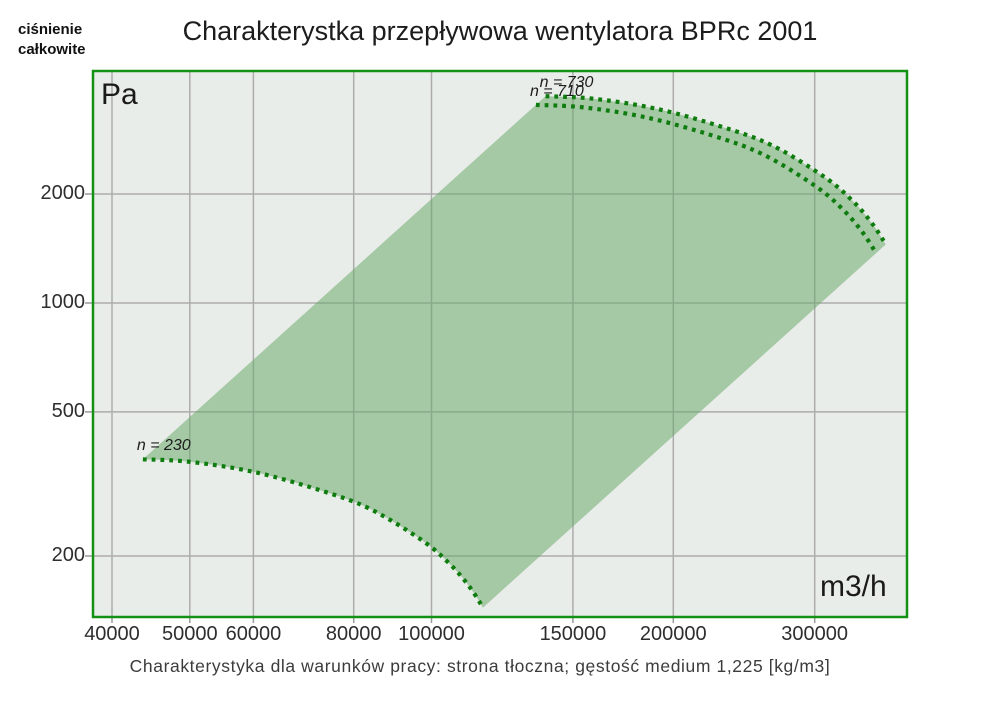 Image resolution: width=1000 pixels, height=706 pixels. I want to click on y-tick-label: 2000, so click(63, 193).